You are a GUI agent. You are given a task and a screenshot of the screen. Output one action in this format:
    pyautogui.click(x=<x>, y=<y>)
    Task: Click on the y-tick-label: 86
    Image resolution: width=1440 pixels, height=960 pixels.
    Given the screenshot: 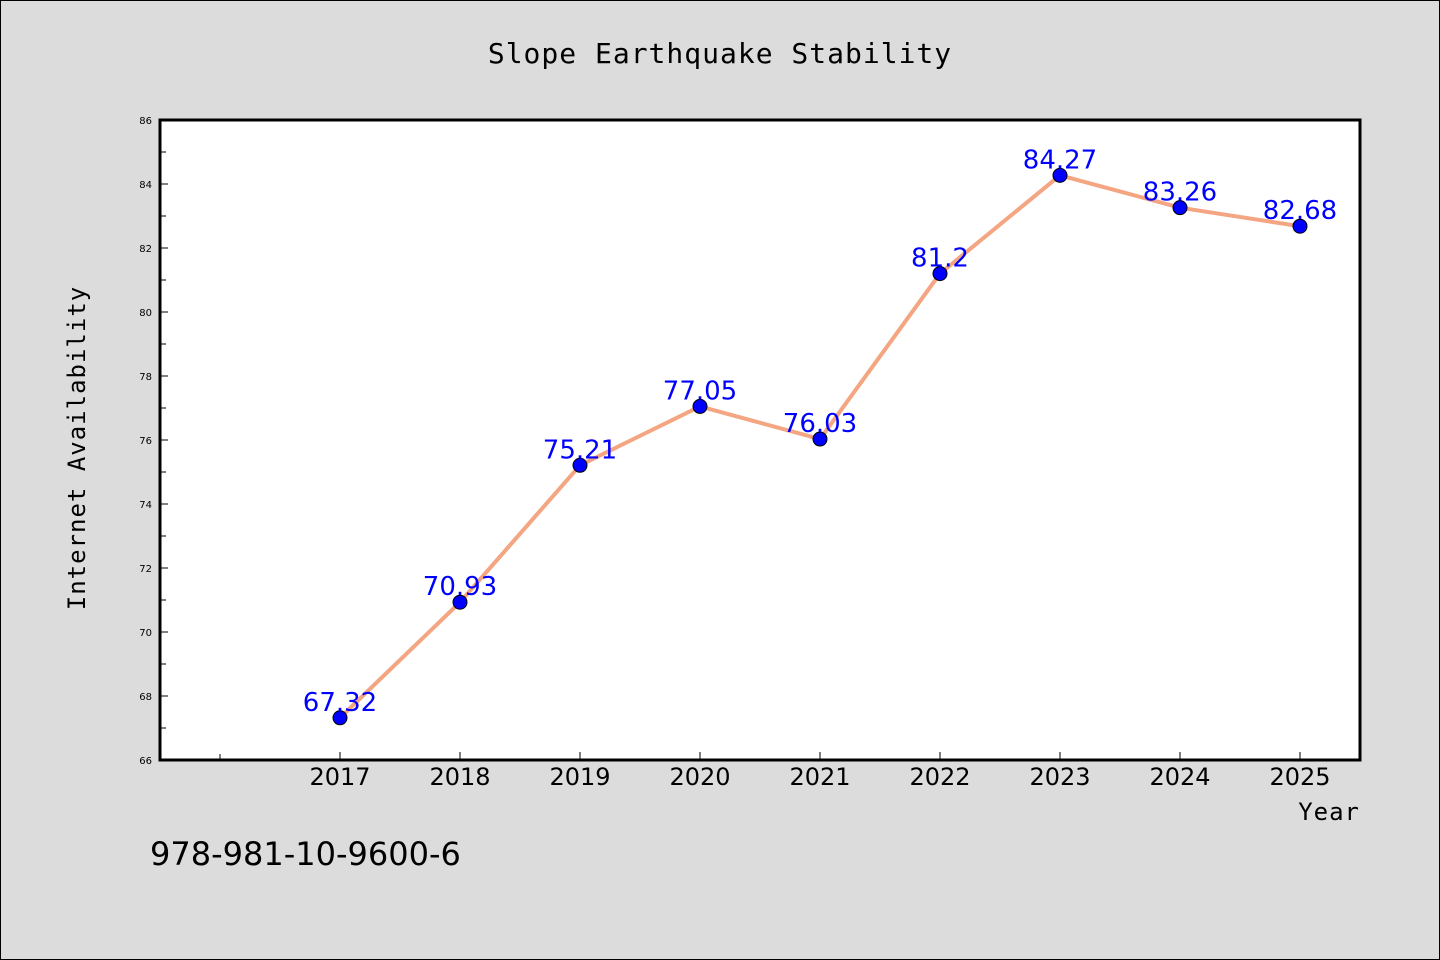 What is the action you would take?
    pyautogui.click(x=145, y=121)
    